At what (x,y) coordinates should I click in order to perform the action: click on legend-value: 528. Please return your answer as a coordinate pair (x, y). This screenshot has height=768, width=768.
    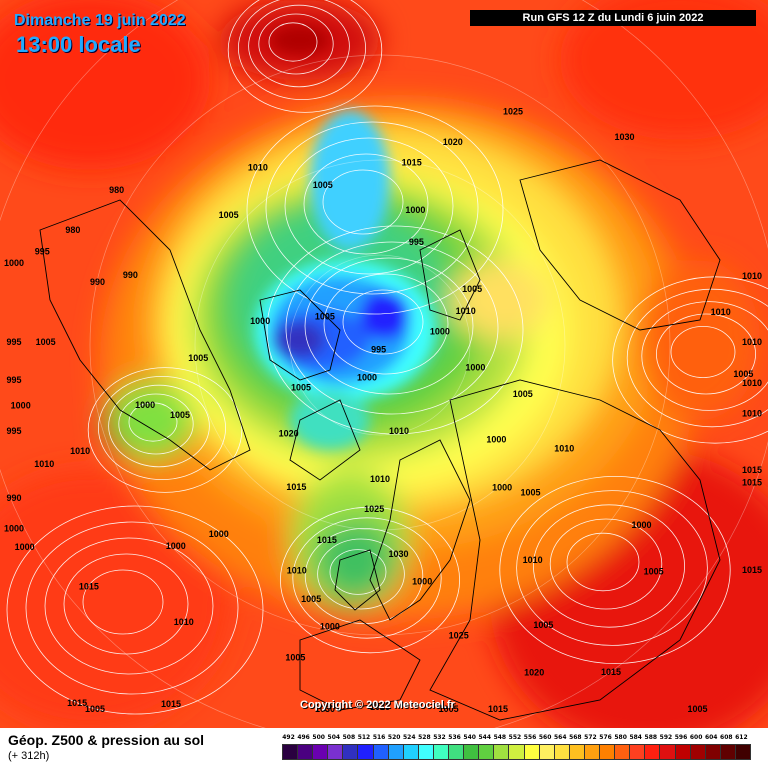
    Looking at the image, I should click on (424, 737).